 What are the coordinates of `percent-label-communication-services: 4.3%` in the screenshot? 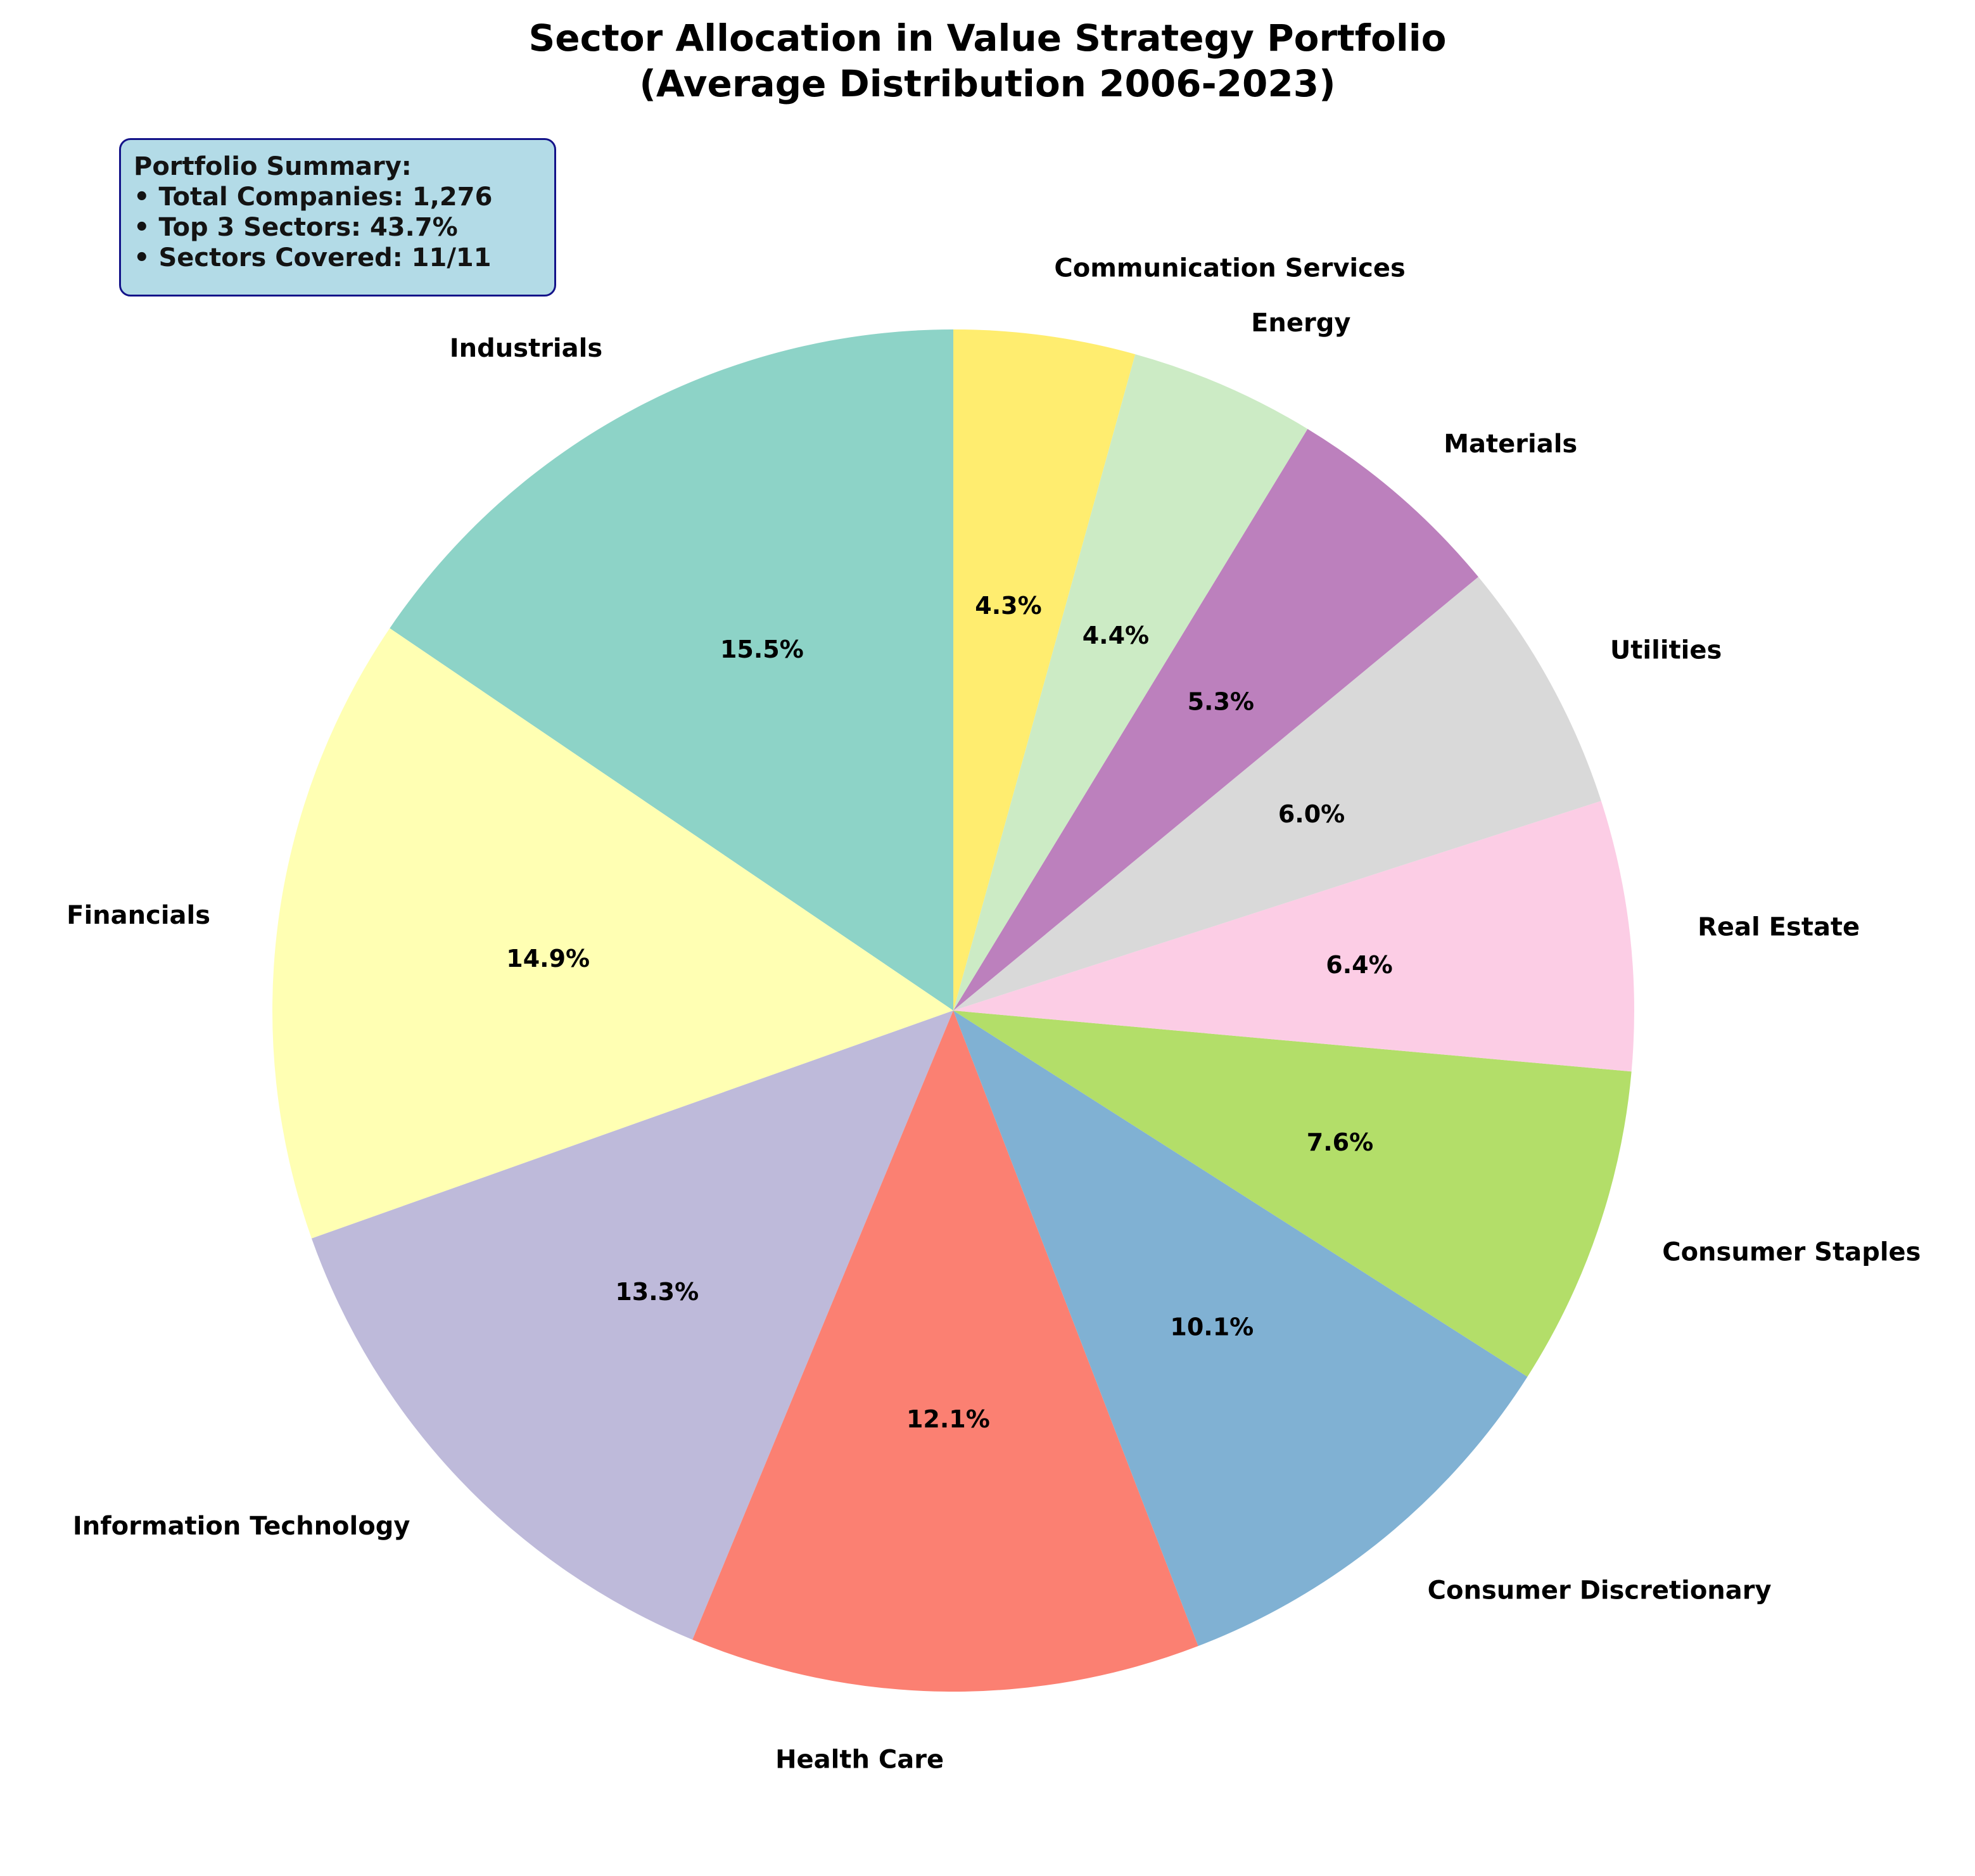 It's located at (1008, 606).